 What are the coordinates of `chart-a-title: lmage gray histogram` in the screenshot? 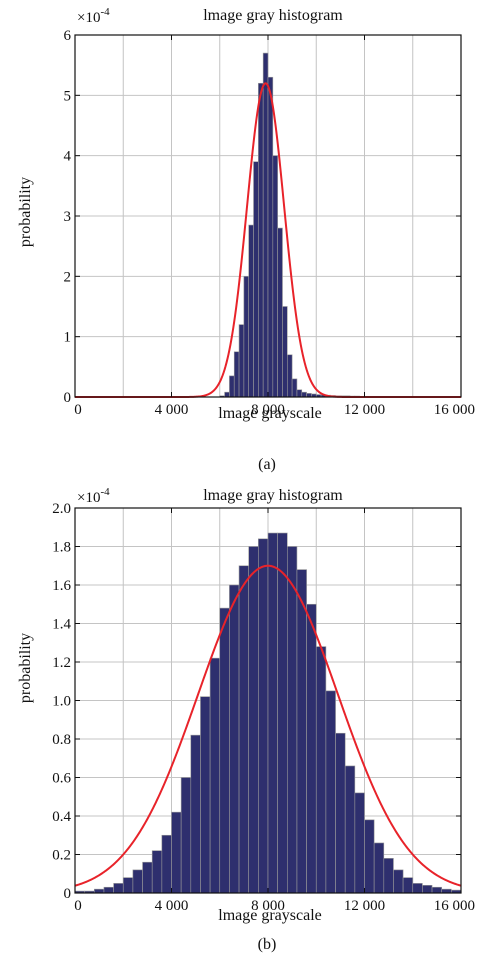 It's located at (273, 15).